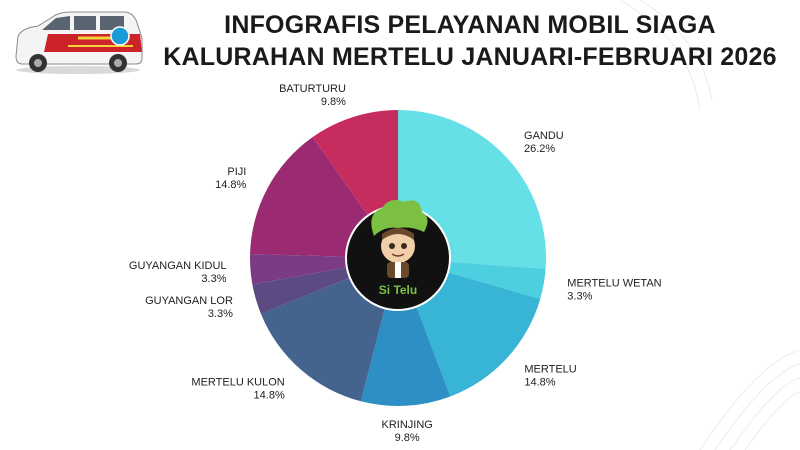 The width and height of the screenshot is (800, 450). What do you see at coordinates (470, 57) in the screenshot?
I see `page-title-line-2: KALURAHAN MERTELU JANUARI-FEBRUARI 2026` at bounding box center [470, 57].